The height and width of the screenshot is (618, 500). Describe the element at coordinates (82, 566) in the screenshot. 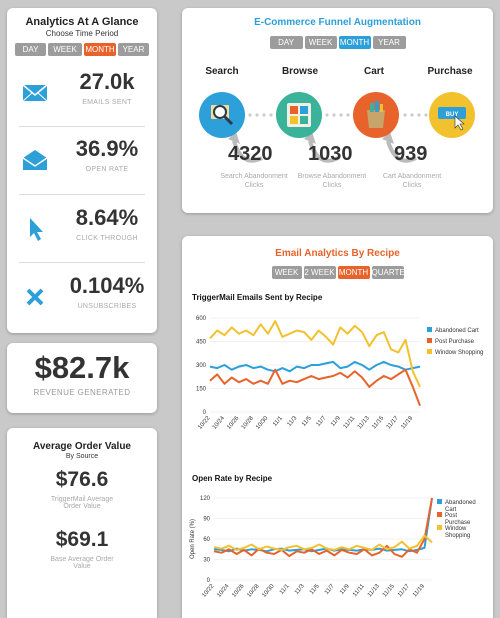

I see `aov-label: Value` at that location.